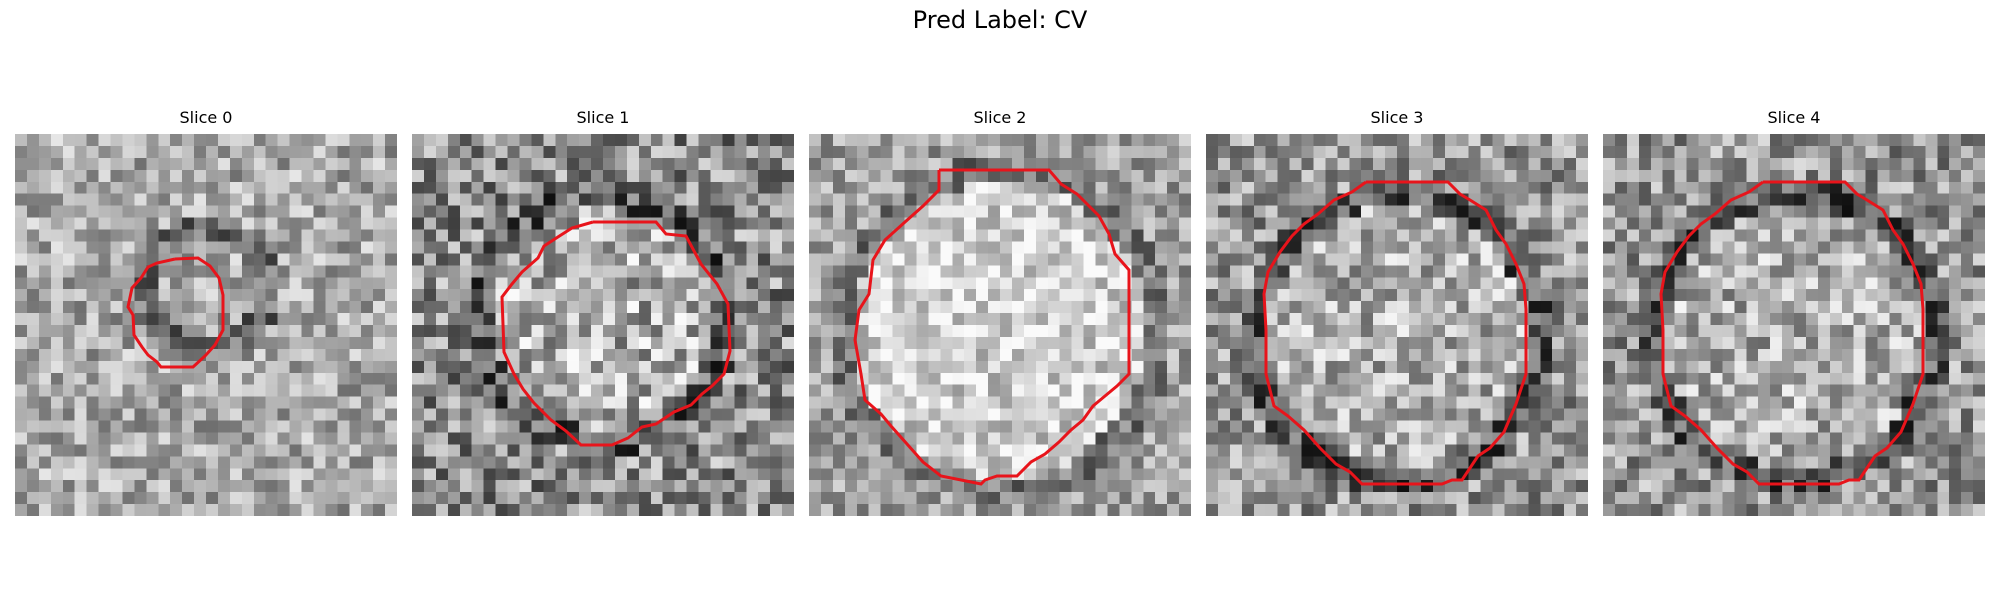 The width and height of the screenshot is (2000, 600). Describe the element at coordinates (206, 117) in the screenshot. I see `slice-title-0: Slice 0` at that location.